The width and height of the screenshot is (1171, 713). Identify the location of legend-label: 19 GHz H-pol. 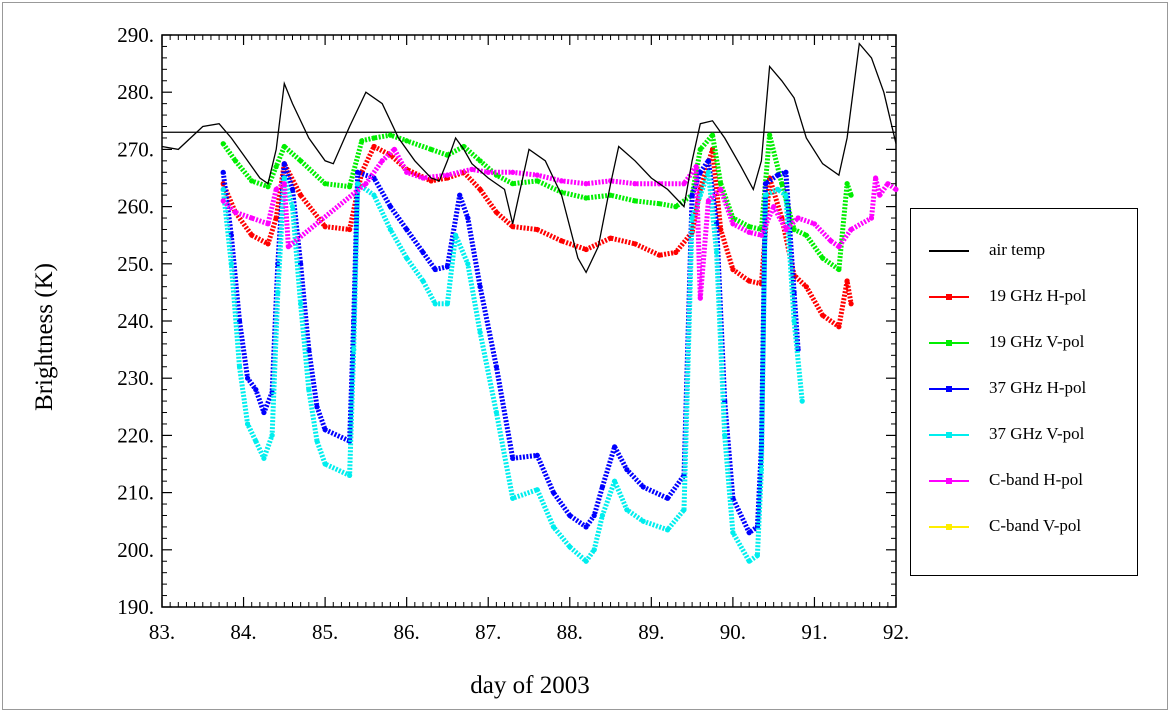
(1038, 295).